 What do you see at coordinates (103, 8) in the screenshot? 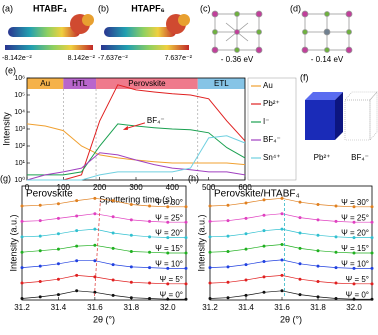
I see `panel-label: (b)` at bounding box center [103, 8].